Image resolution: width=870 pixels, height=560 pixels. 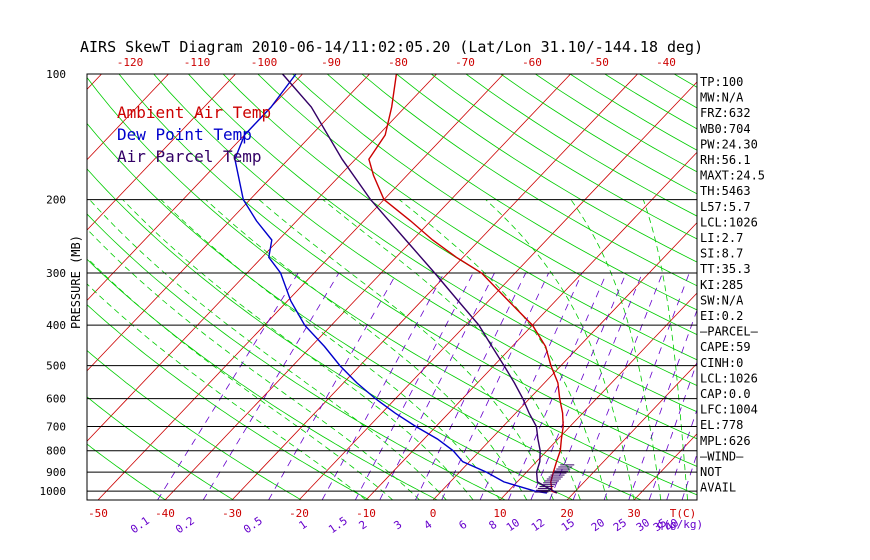 What do you see at coordinates (725, 160) in the screenshot?
I see `sounding-index: RH:56.1` at bounding box center [725, 160].